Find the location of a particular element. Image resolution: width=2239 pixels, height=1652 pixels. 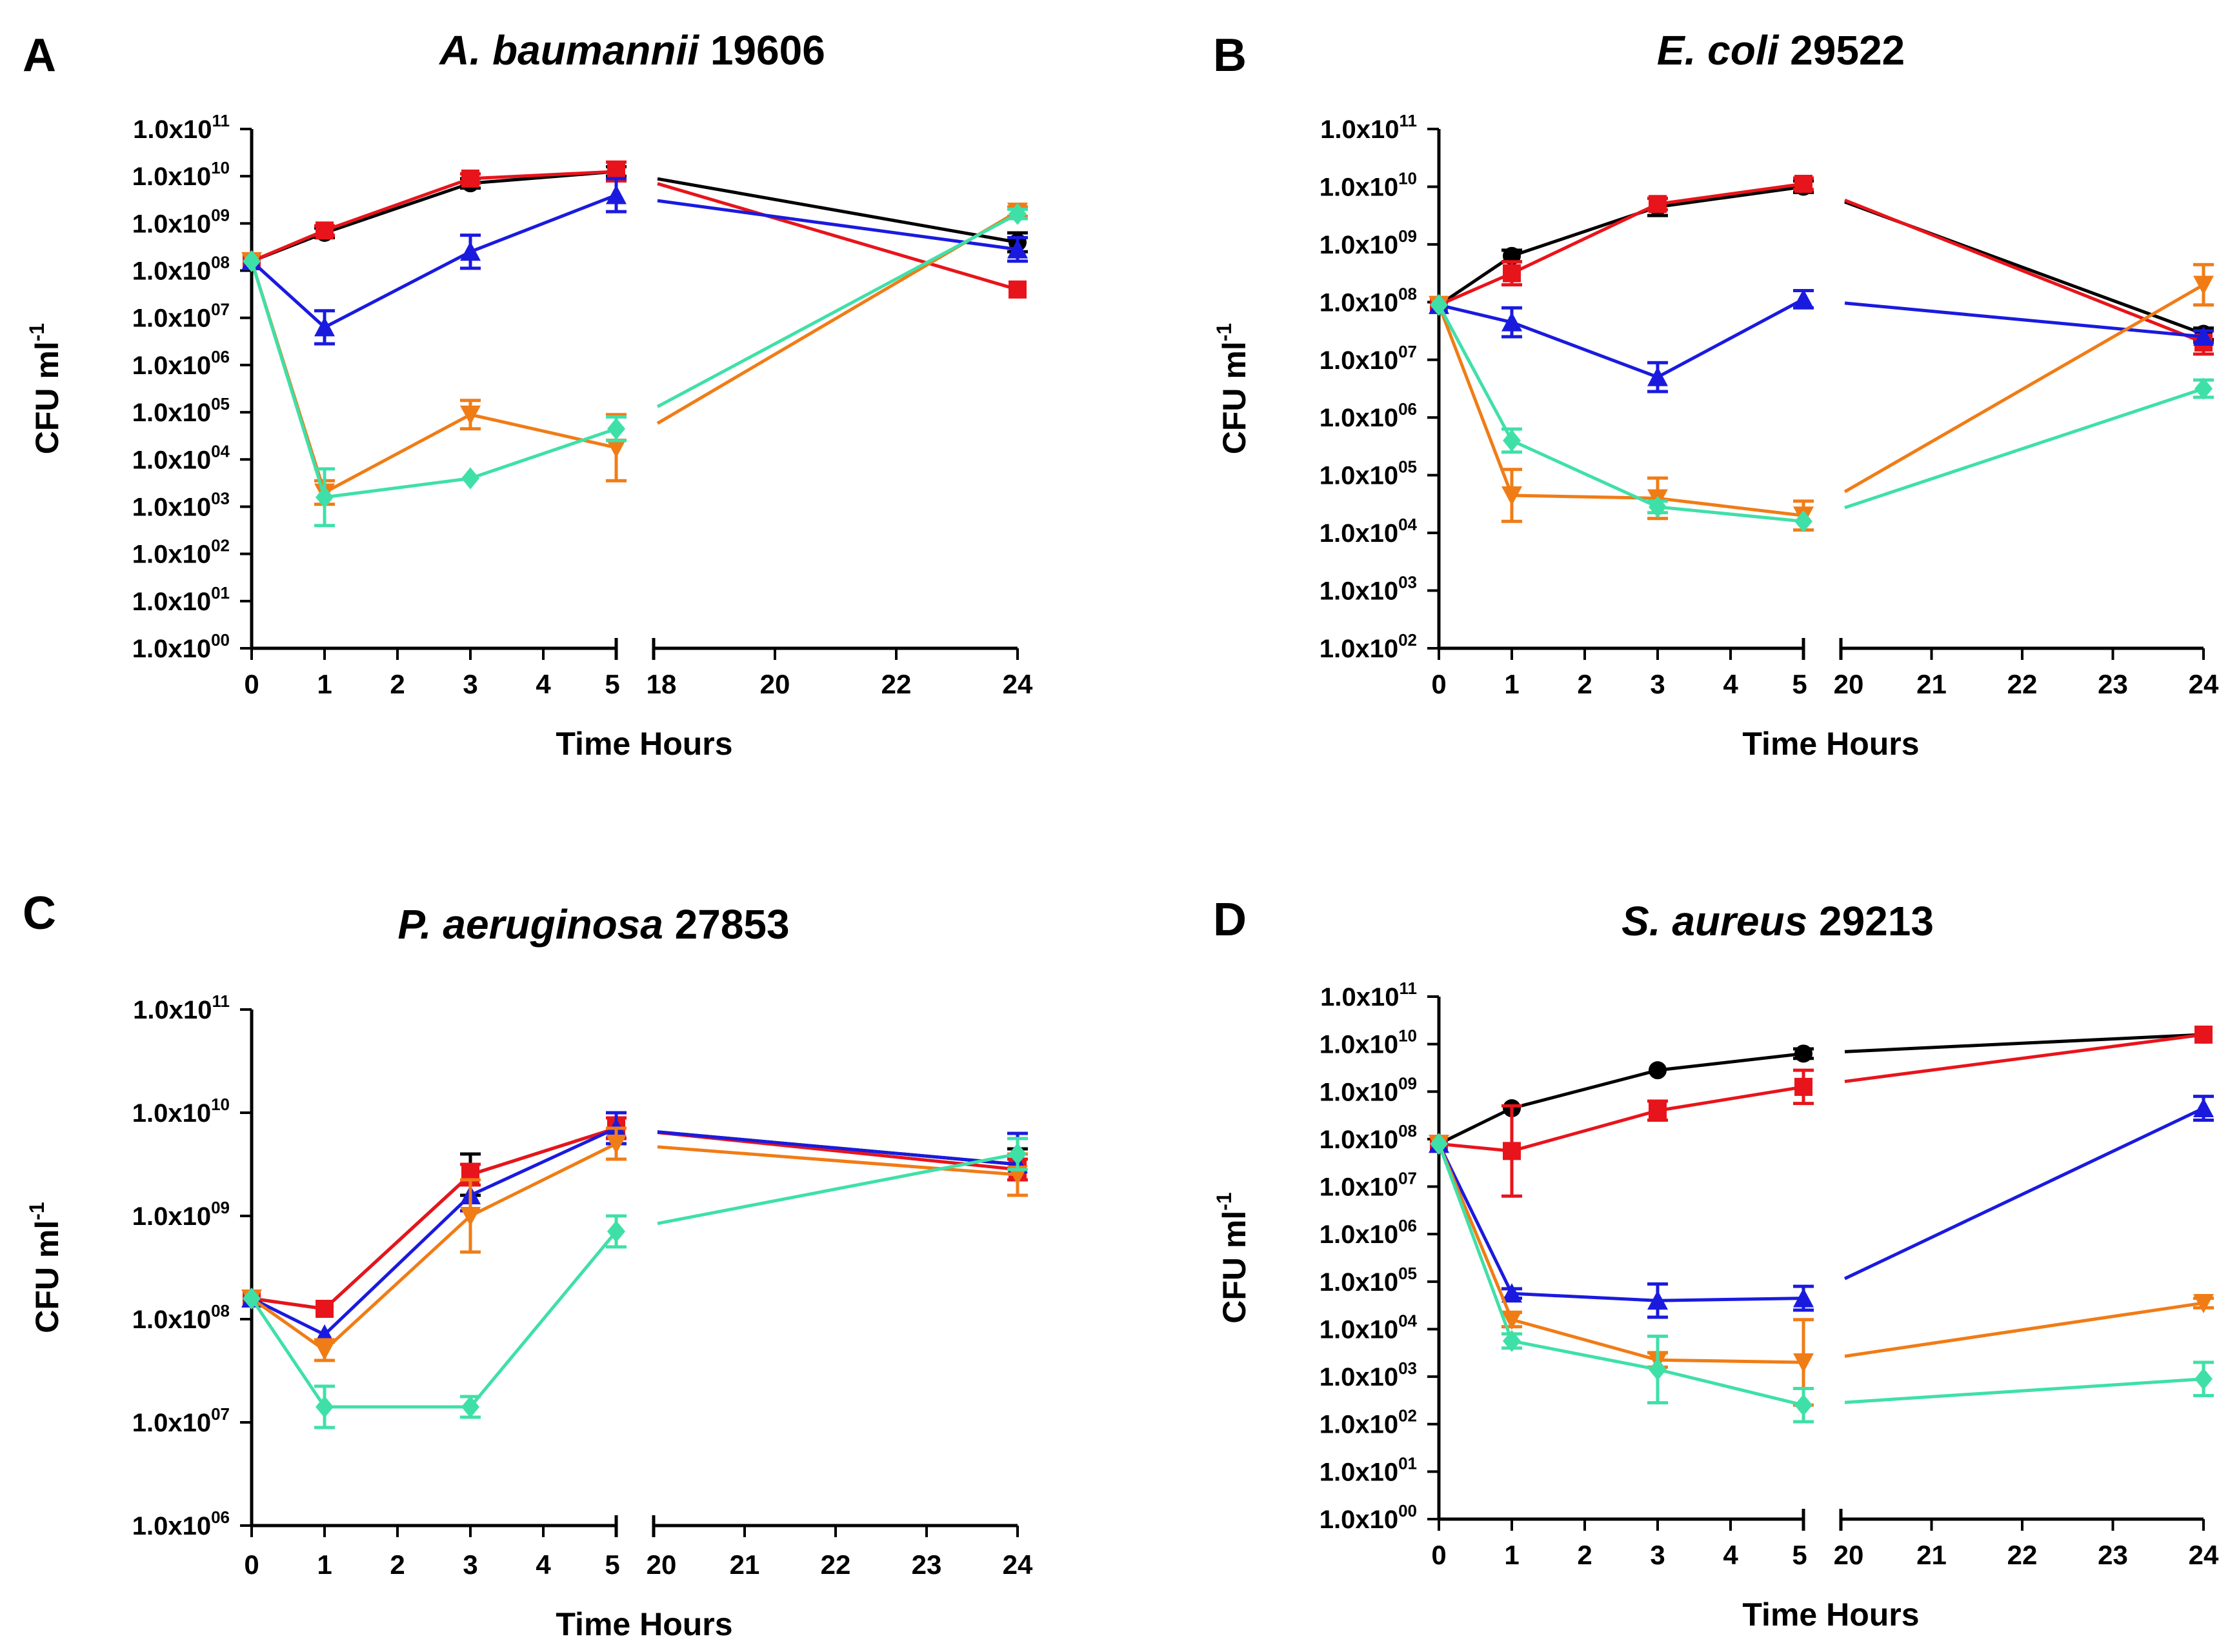

series-teal is located at coordinates (635, 1283).